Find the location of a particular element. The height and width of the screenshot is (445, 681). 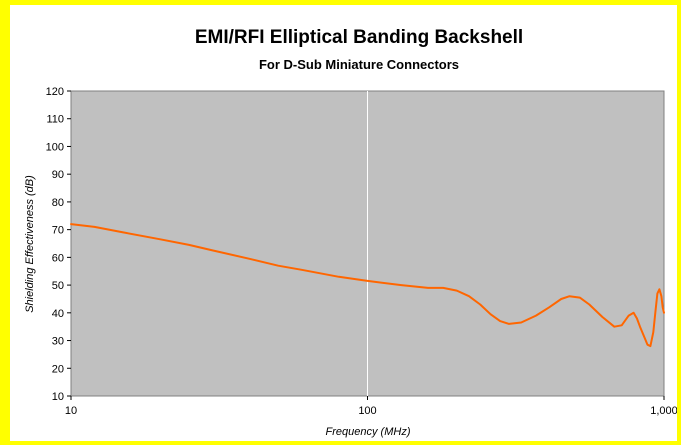

x-axis: 10 100 1,000 is located at coordinates (371, 406).